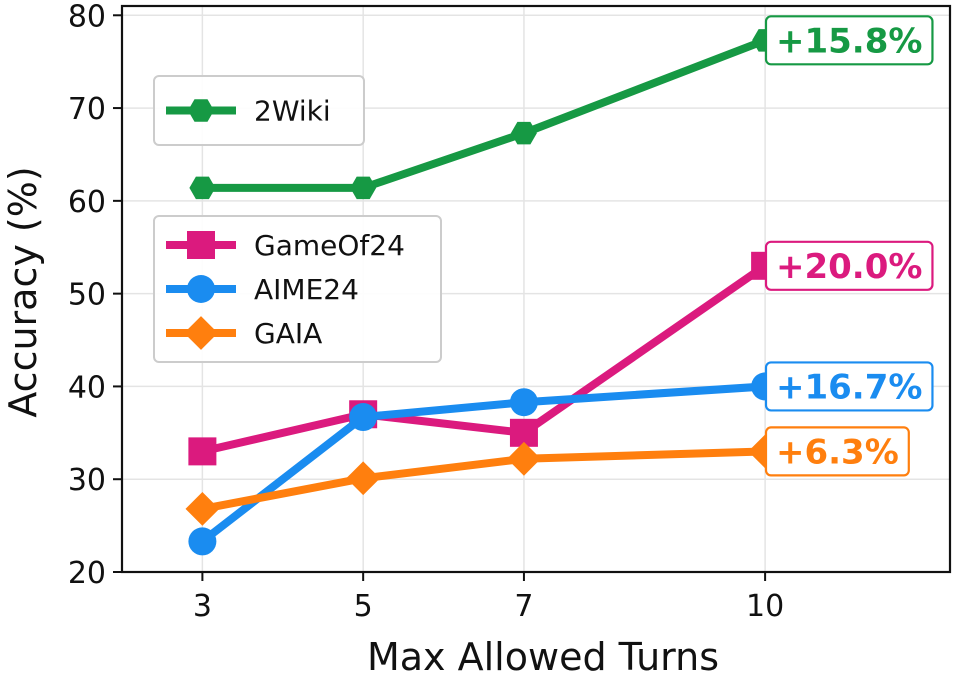 This screenshot has width=966, height=676. Describe the element at coordinates (523, 606) in the screenshot. I see `x-tick-label: 7` at that location.